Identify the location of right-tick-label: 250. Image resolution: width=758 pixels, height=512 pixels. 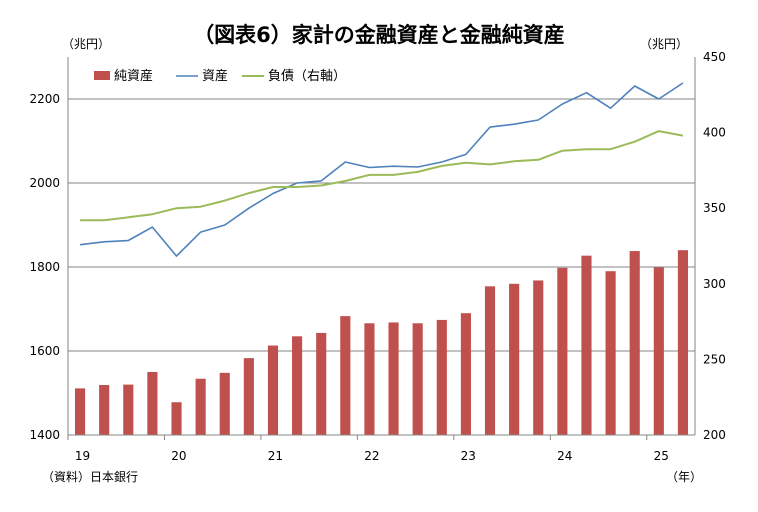
(714, 359).